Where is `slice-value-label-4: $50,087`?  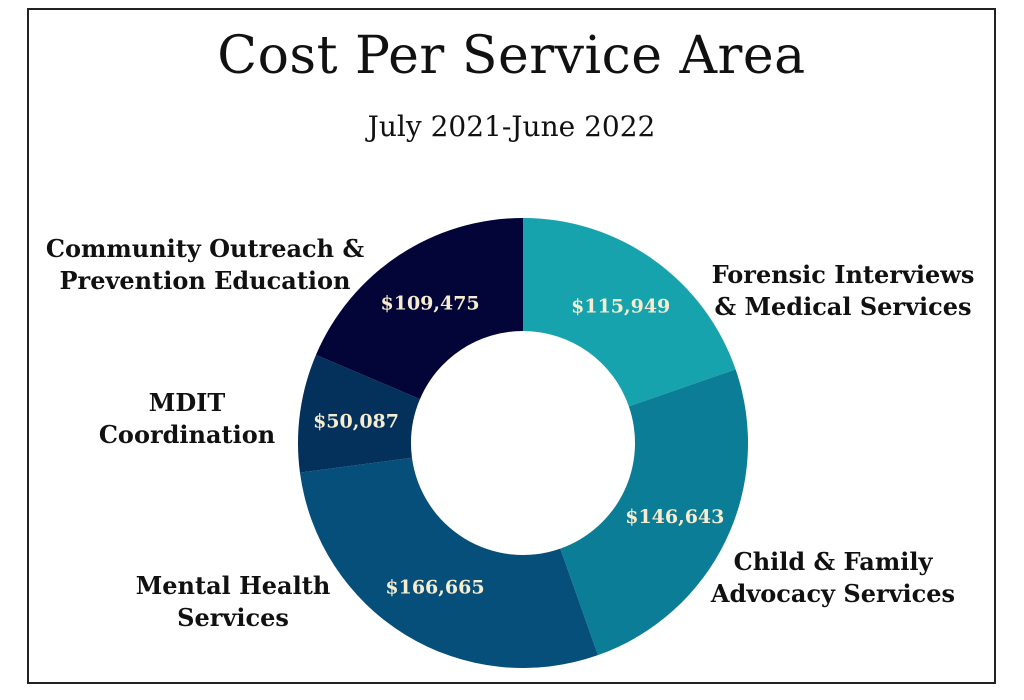
slice-value-label-4: $50,087 is located at coordinates (356, 421).